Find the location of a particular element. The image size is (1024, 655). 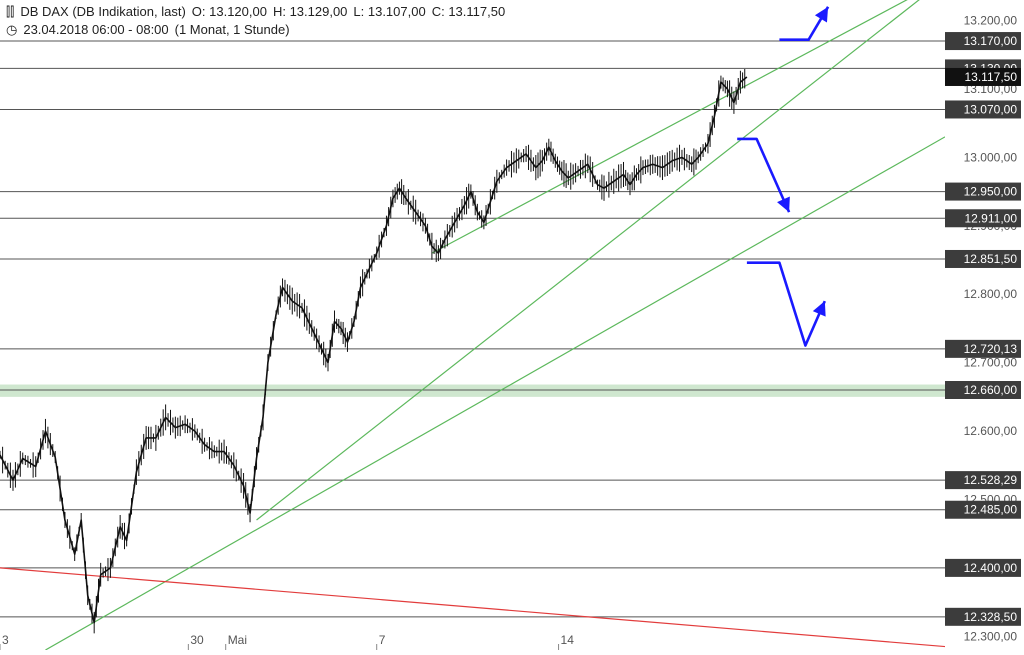

support-zone is located at coordinates (472, 390).